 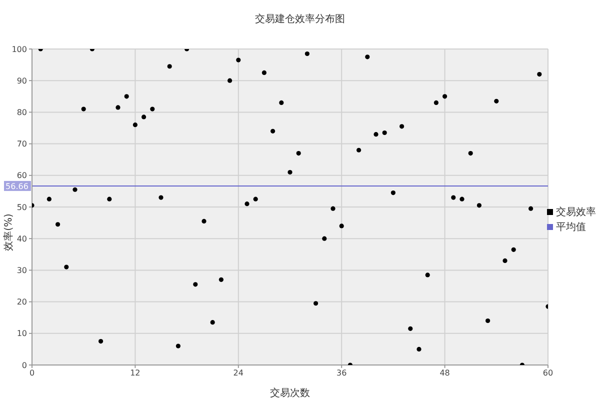 What do you see at coordinates (21, 333) in the screenshot?
I see `y-tick-label: 10` at bounding box center [21, 333].